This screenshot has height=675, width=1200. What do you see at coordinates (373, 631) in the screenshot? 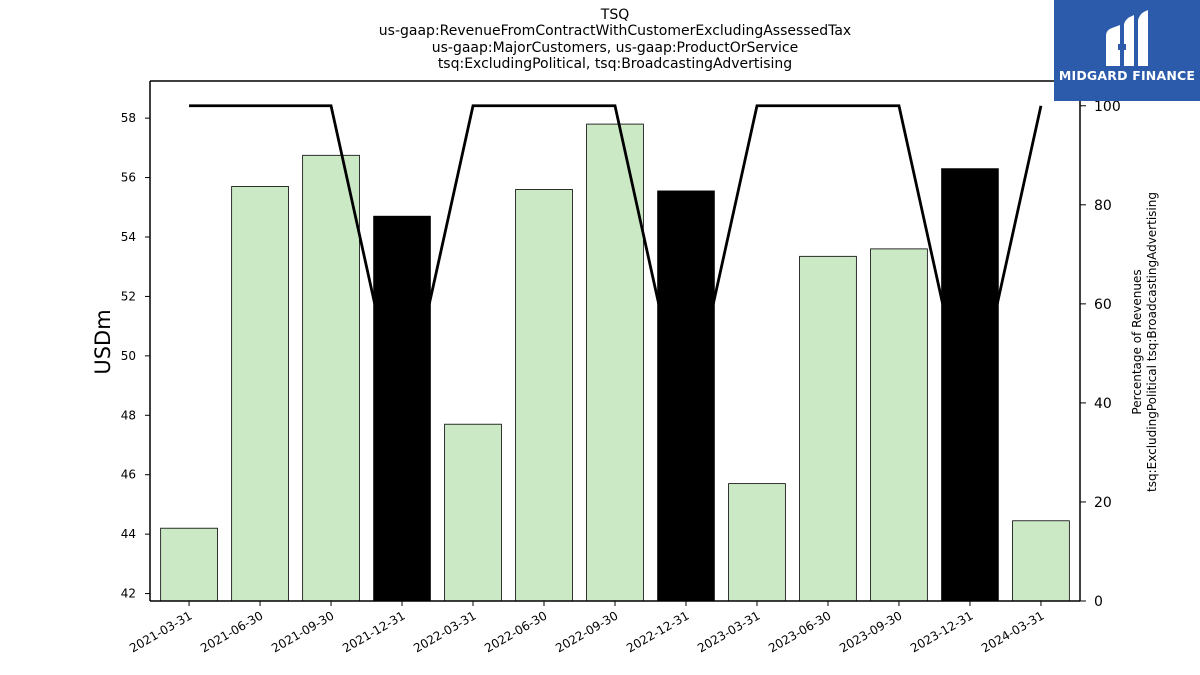
I see `x-tick-label: 2021-12-31` at bounding box center [373, 631].